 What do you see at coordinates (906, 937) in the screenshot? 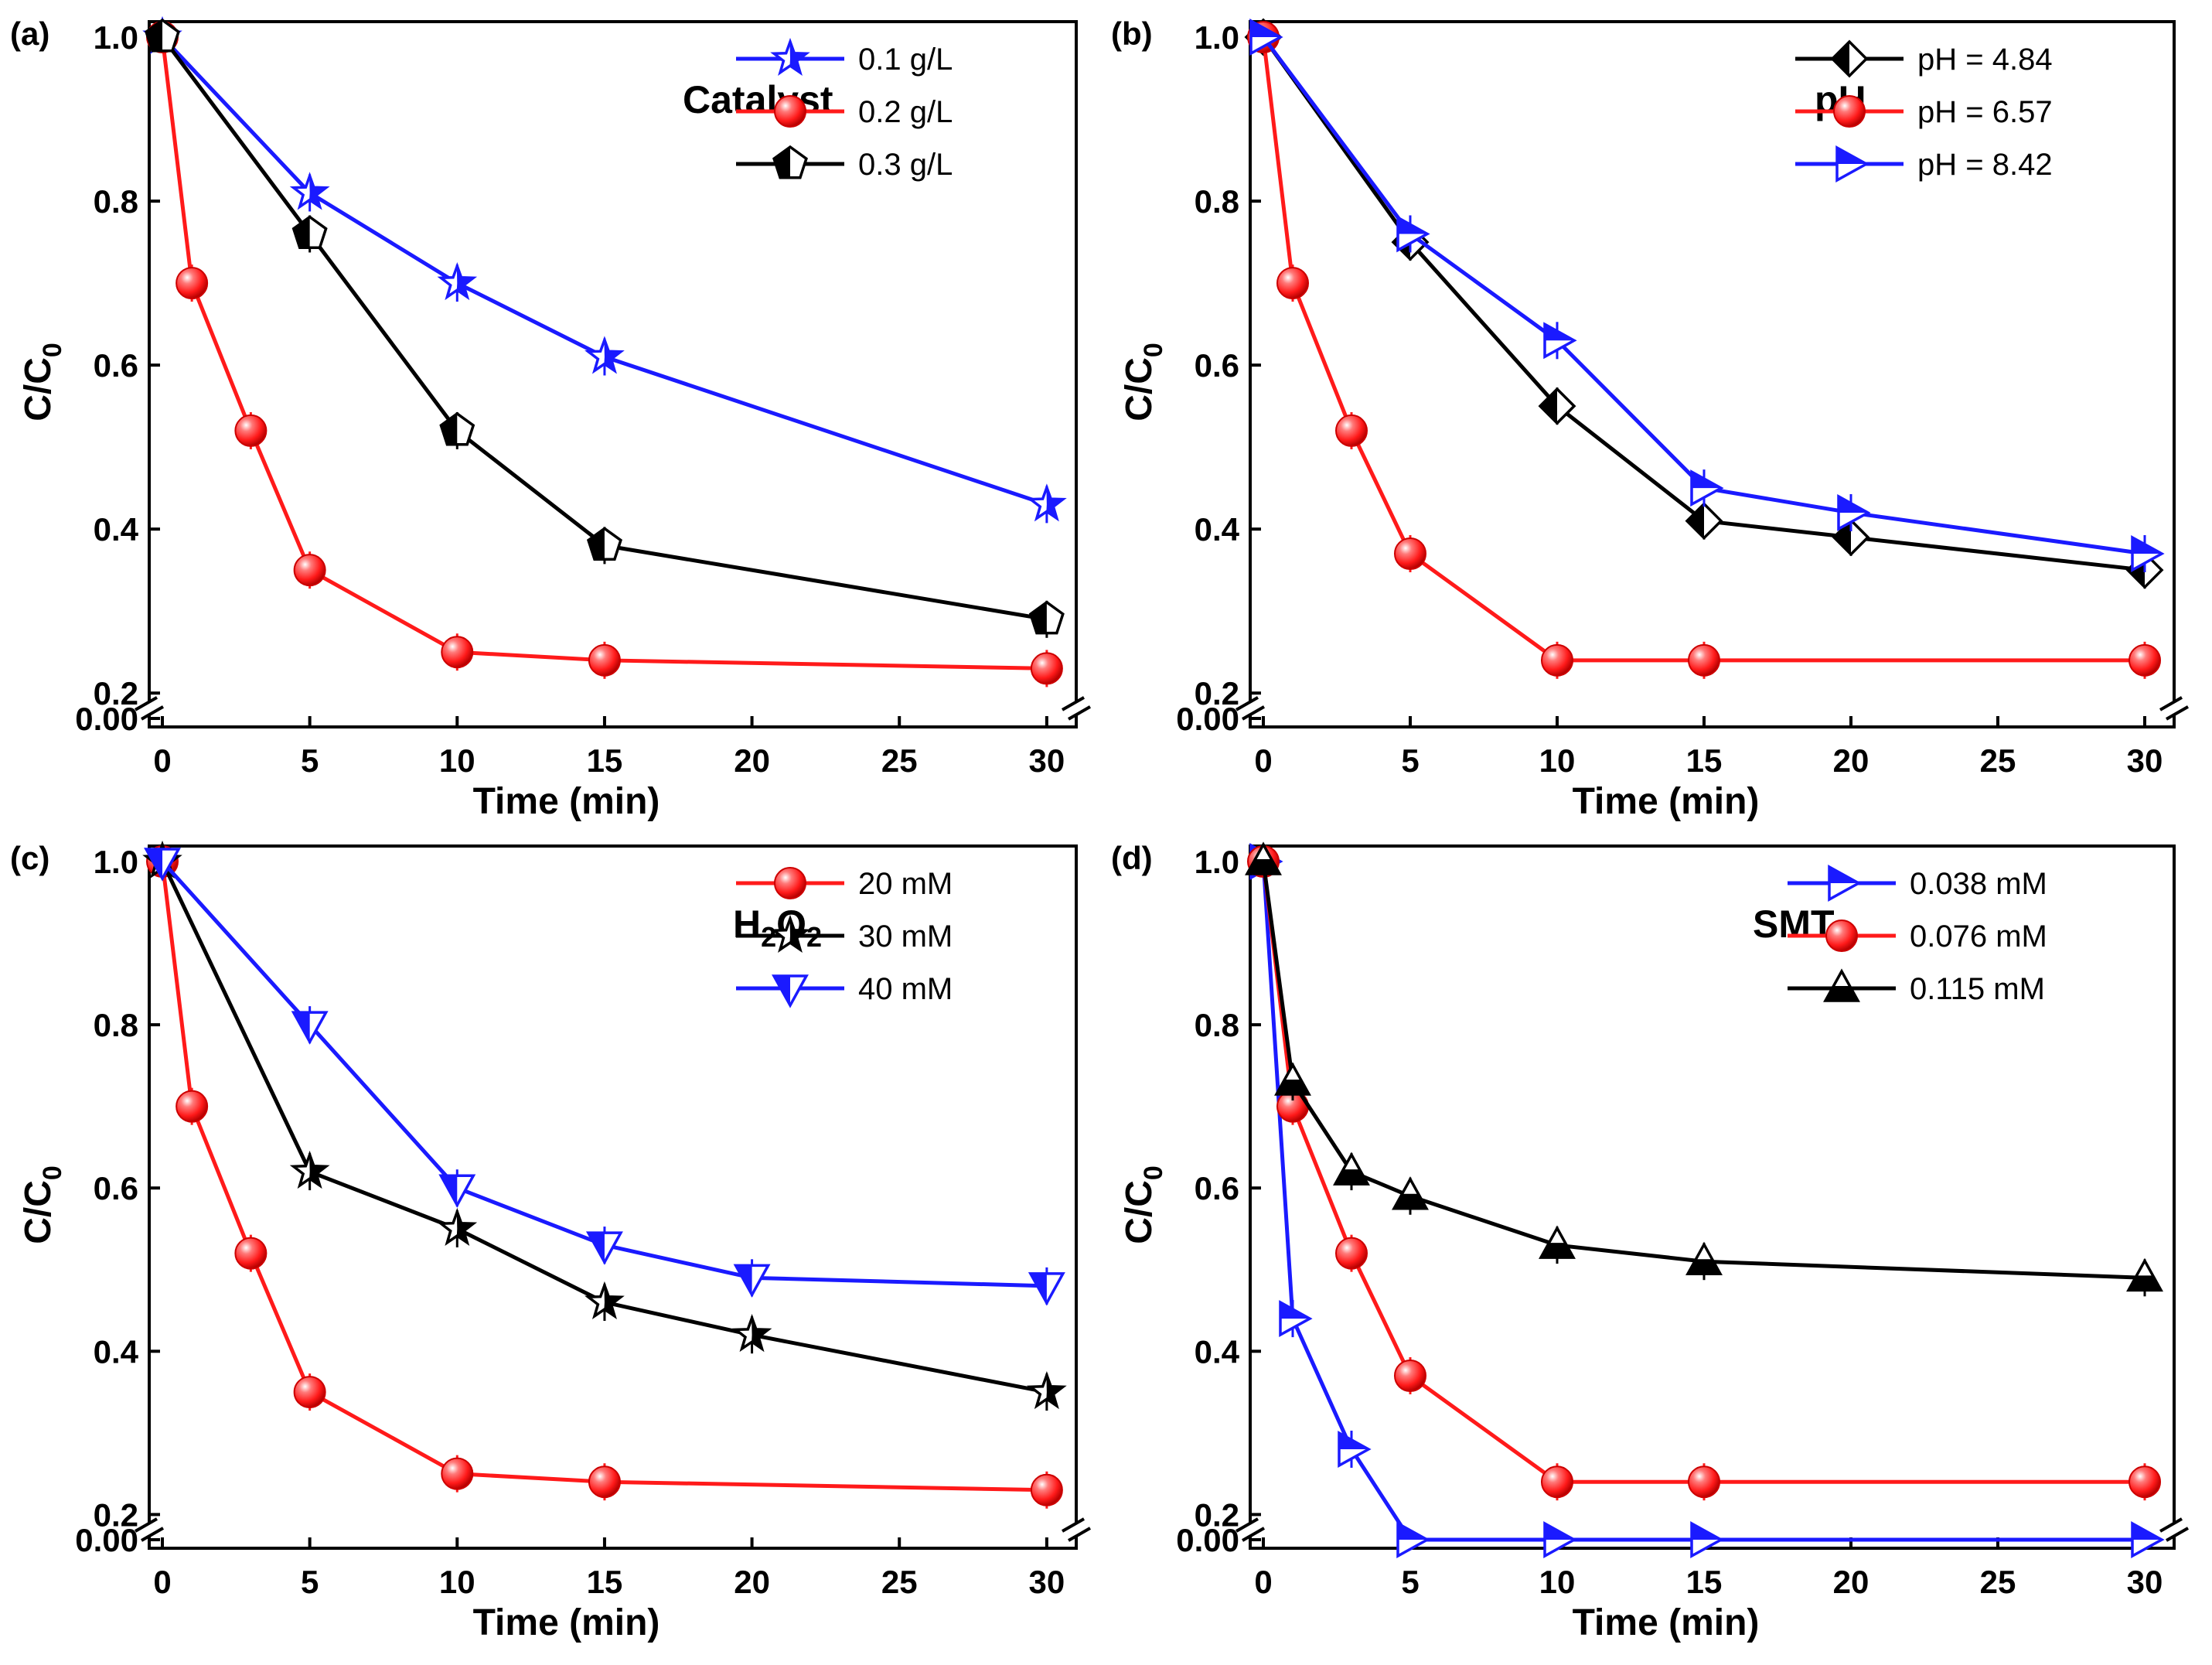
I see `legend-label: 30 mM` at bounding box center [906, 937].